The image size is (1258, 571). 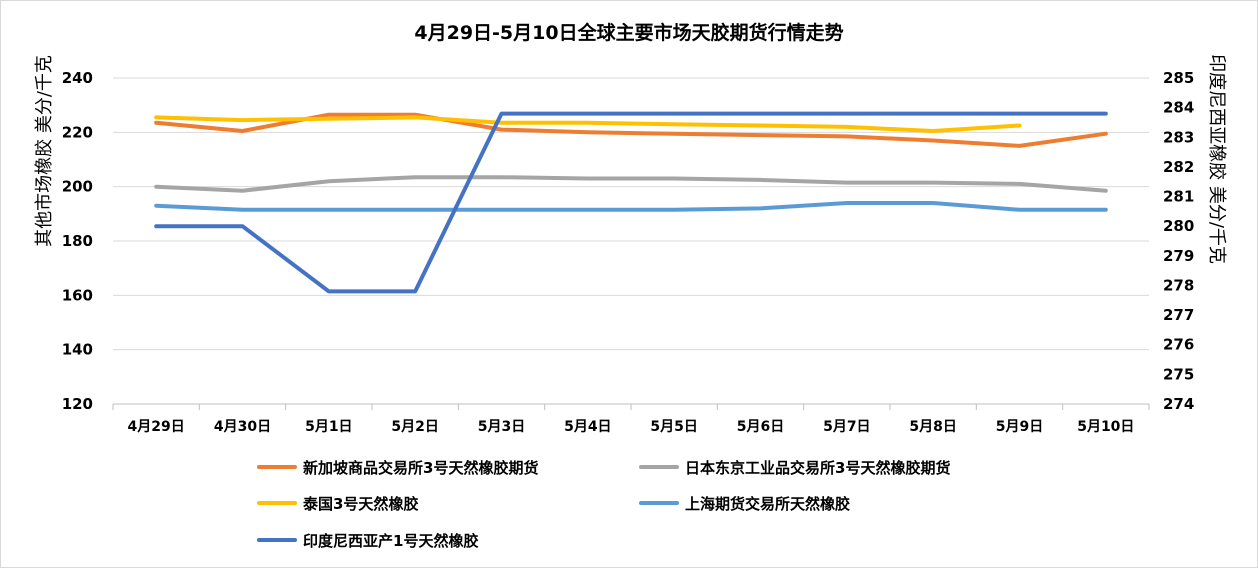 I want to click on legend-entry: 上海期货交易所天然橡胶, so click(x=767, y=504).